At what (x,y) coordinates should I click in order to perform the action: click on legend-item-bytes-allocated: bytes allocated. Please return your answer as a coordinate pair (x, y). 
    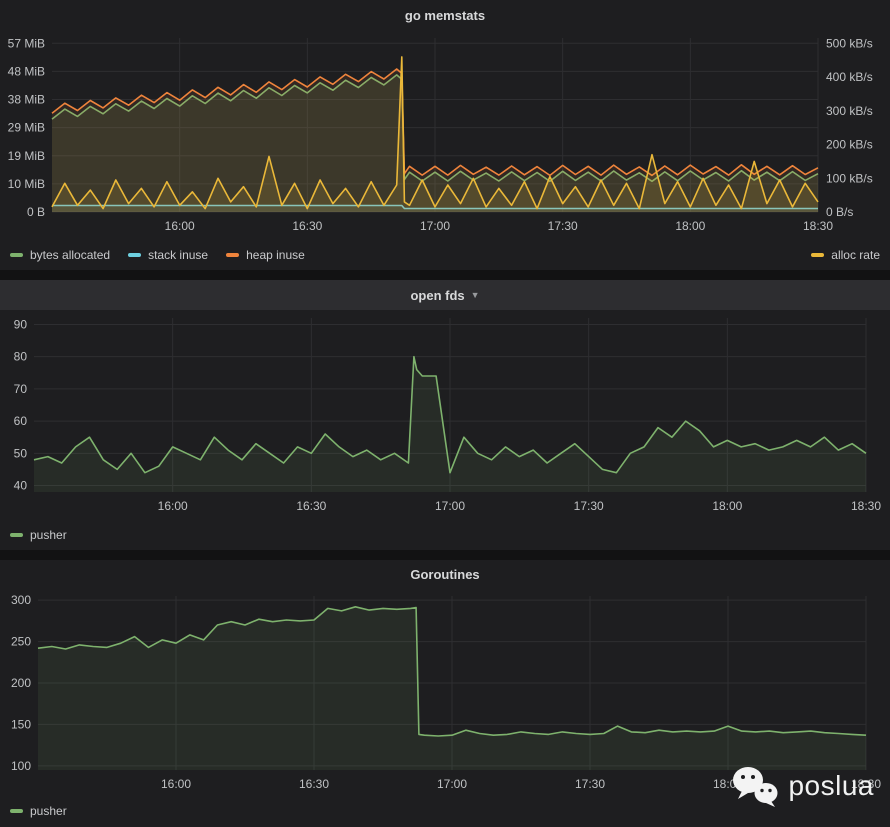
    Looking at the image, I should click on (60, 255).